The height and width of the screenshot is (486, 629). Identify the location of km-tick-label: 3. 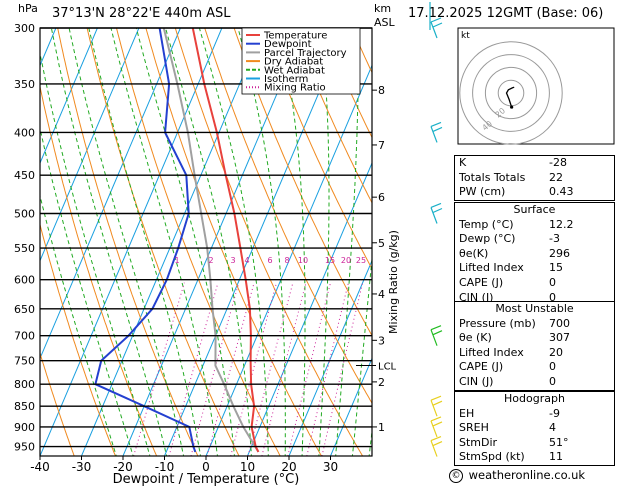
(381, 340).